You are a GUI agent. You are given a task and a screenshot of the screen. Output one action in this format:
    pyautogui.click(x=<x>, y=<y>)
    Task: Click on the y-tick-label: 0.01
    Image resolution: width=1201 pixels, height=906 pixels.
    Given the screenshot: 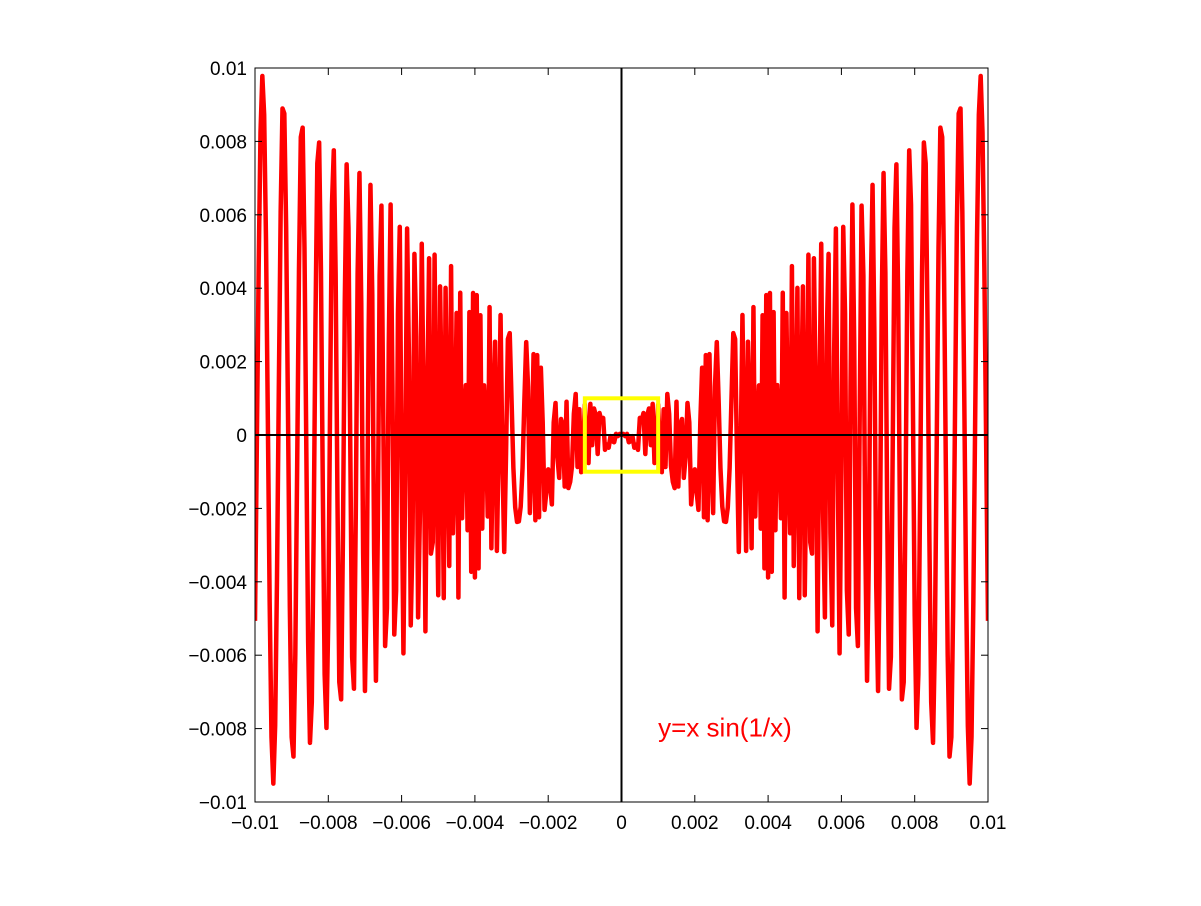 What is the action you would take?
    pyautogui.click(x=228, y=69)
    